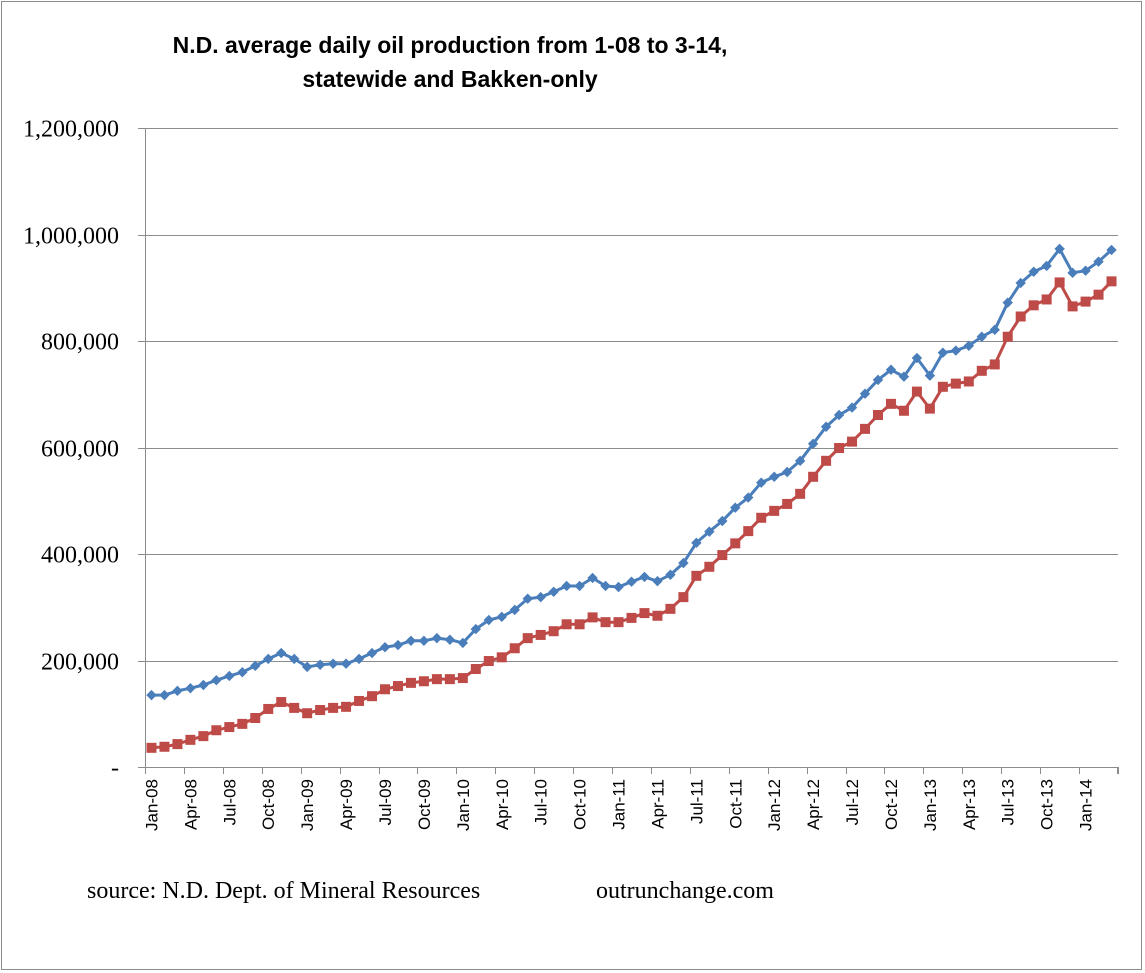  Describe the element at coordinates (80, 343) in the screenshot. I see `y-tick-label: 800,000` at that location.